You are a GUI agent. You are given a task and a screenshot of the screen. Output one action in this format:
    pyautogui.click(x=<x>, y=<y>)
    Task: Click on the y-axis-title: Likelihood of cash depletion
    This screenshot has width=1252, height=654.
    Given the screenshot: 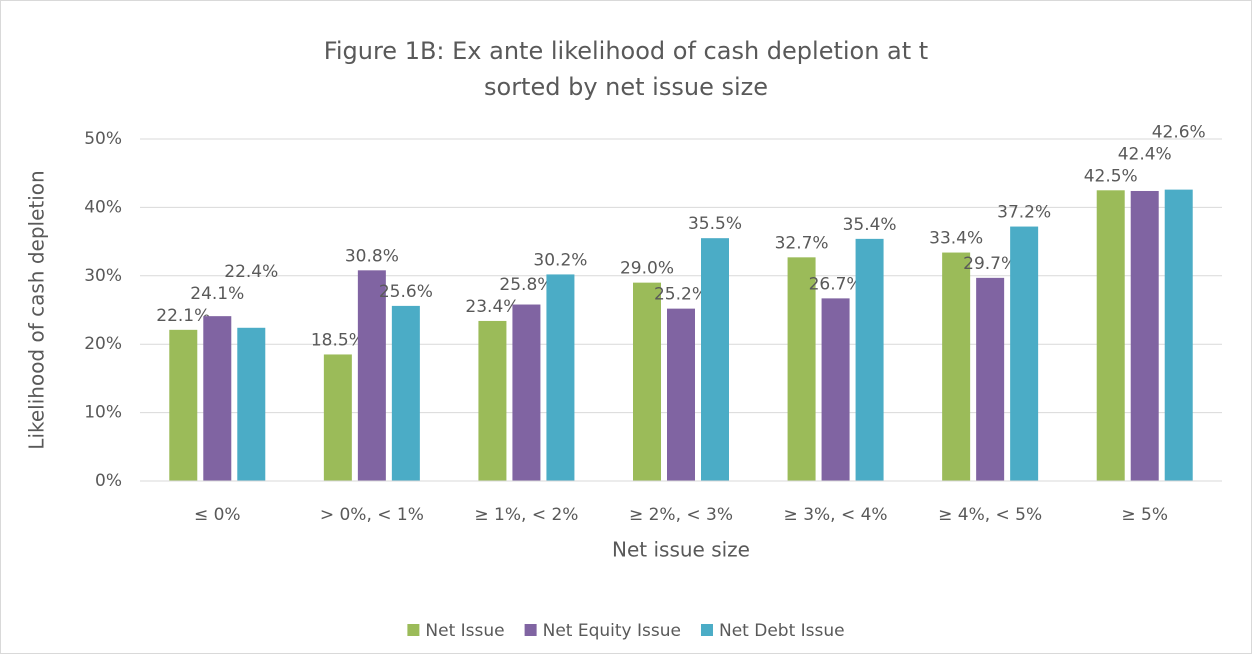 What is the action you would take?
    pyautogui.click(x=37, y=309)
    